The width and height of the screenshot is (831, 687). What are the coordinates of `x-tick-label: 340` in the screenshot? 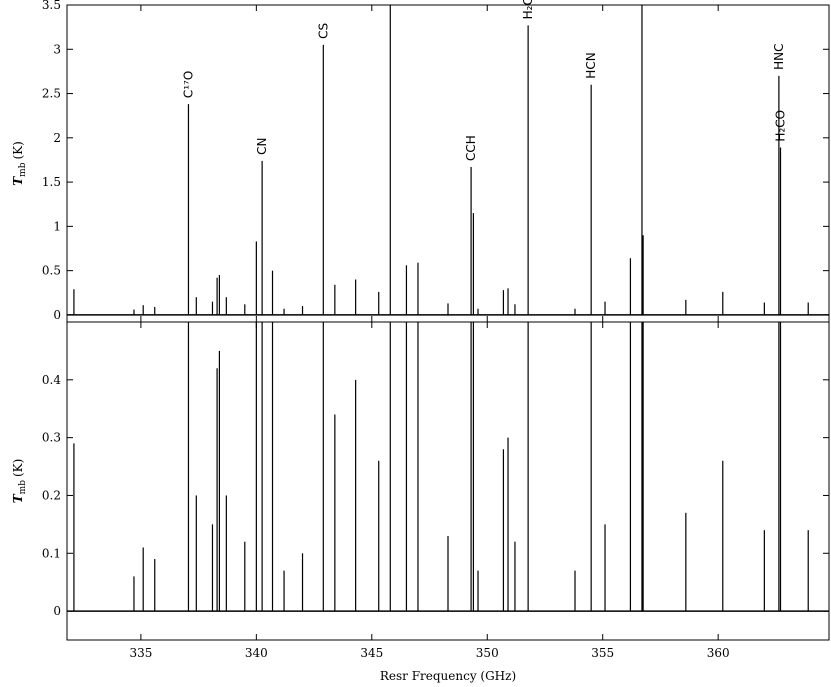 It's located at (256, 653).